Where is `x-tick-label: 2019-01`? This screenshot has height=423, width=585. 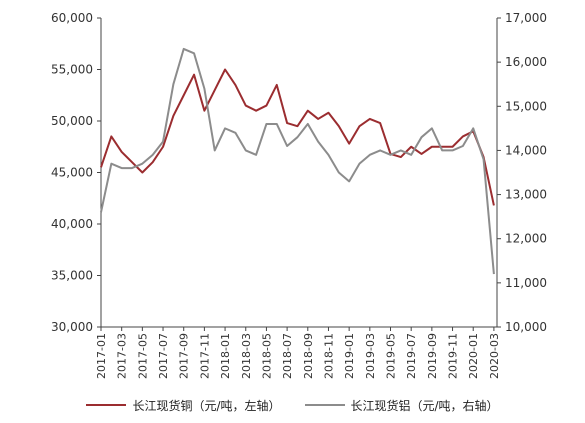 x-tick-label: 2019-01 is located at coordinates (349, 356).